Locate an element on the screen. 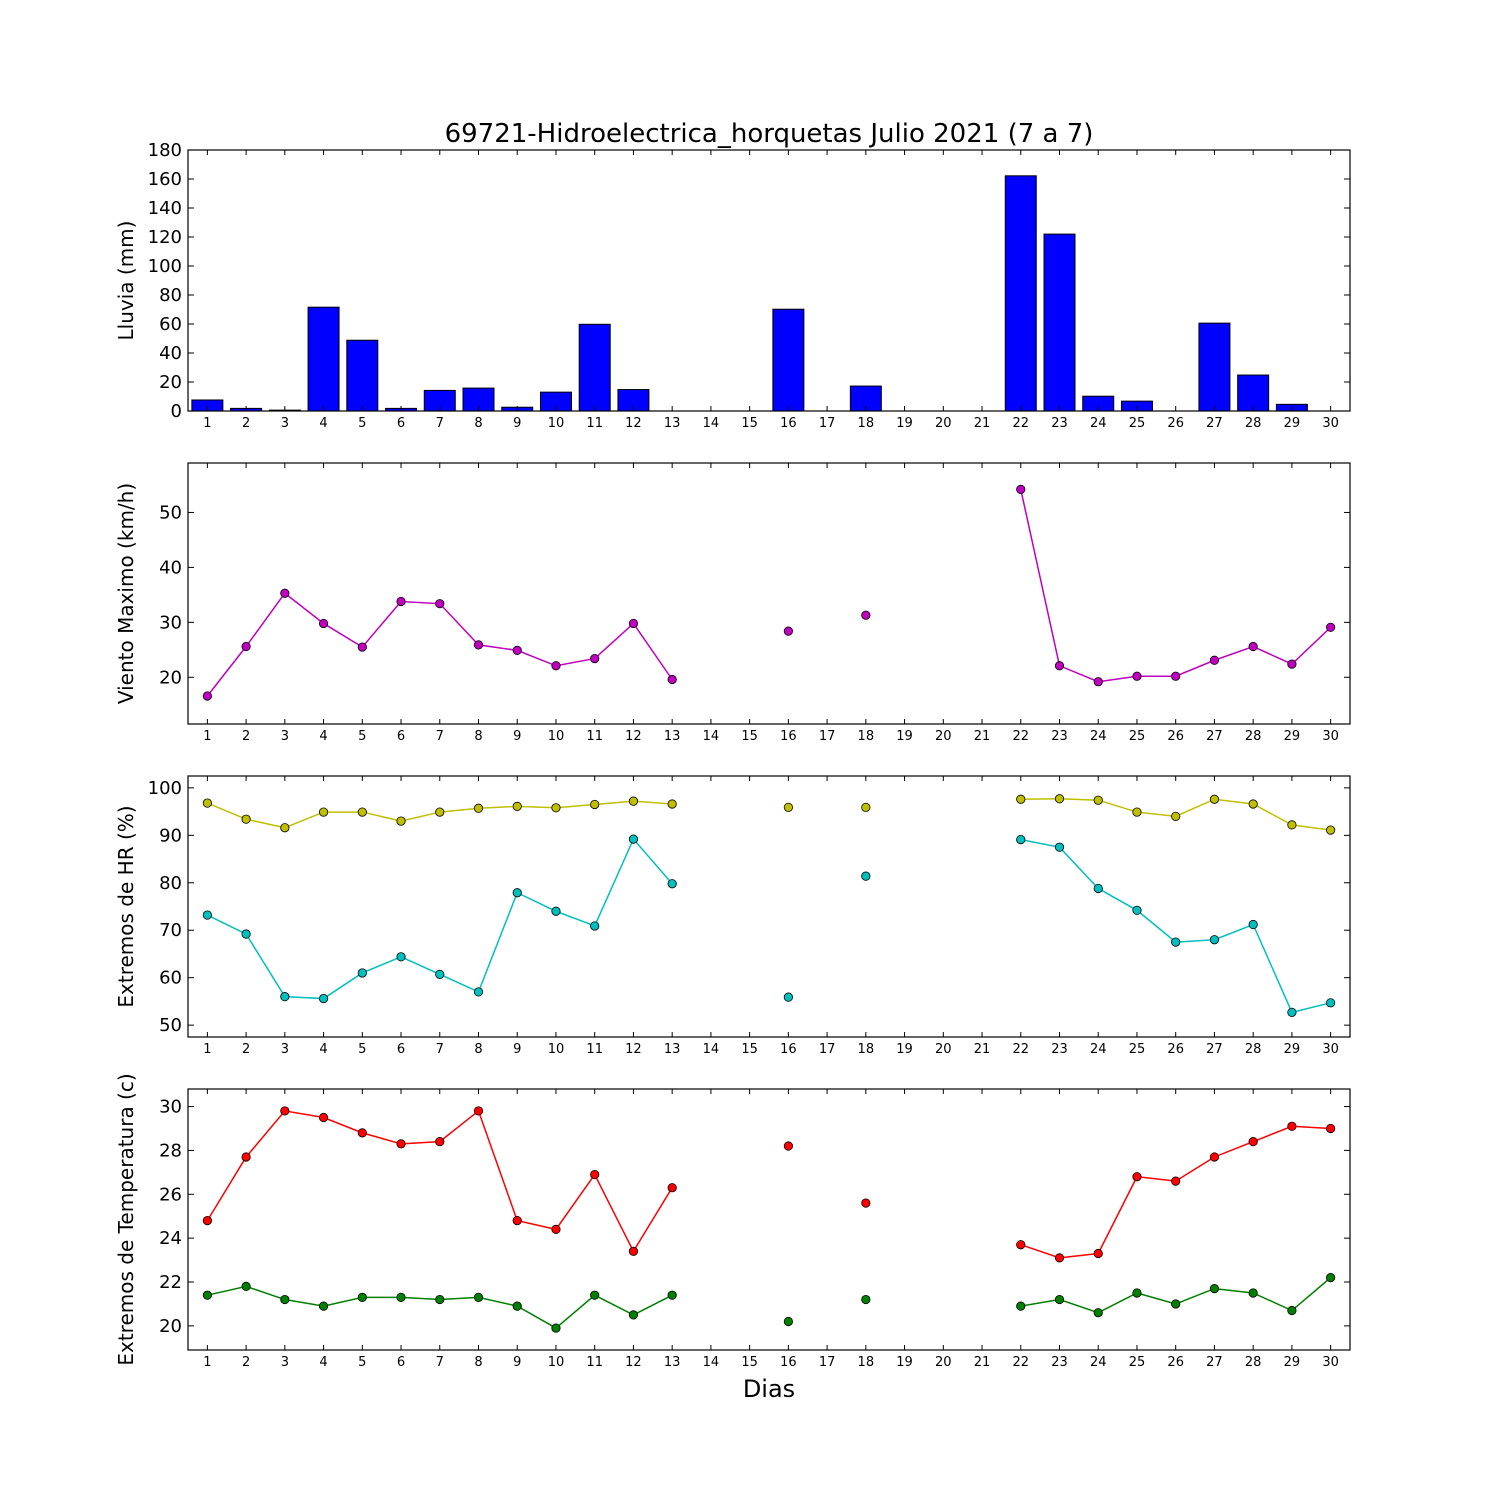  wind-xtick-label: 4 is located at coordinates (323, 736).